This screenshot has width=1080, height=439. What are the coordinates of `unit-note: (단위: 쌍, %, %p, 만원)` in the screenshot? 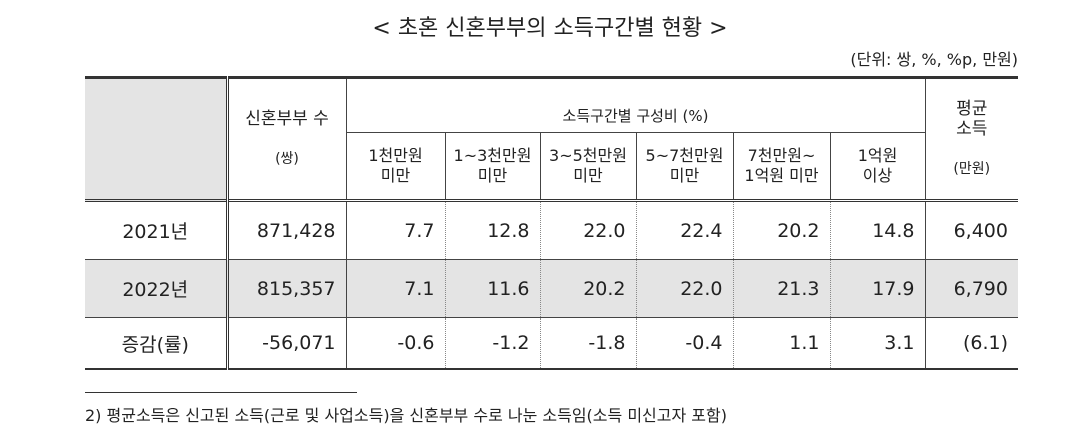 It's located at (934, 59).